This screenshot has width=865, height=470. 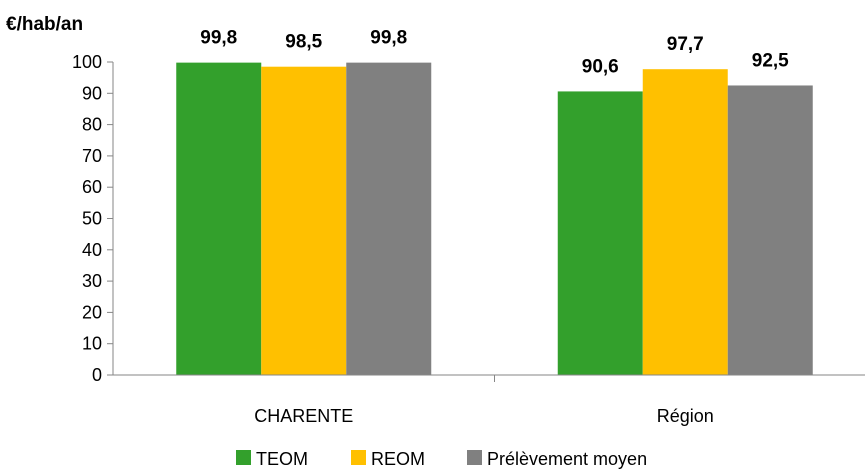 I want to click on y-tick-label: 30, so click(x=92, y=281).